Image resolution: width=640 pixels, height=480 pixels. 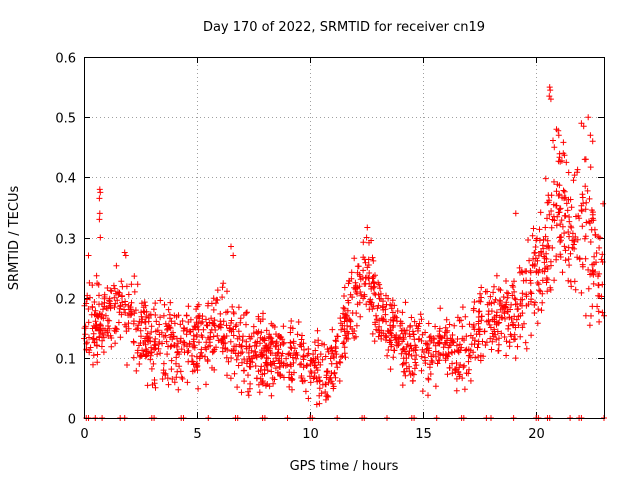 I want to click on y-tick-label: 0.5, so click(x=65, y=119).